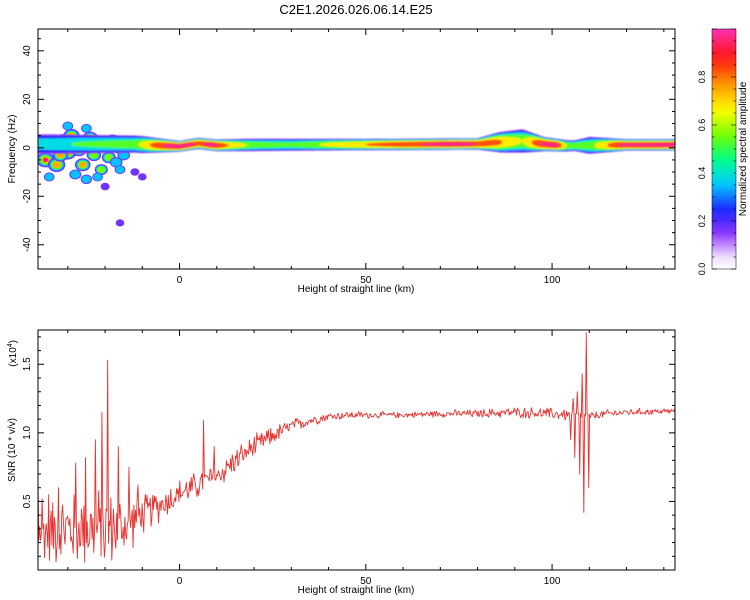  Describe the element at coordinates (743, 148) in the screenshot. I see `colorbar-label: Normalized spectral amplitude` at that location.